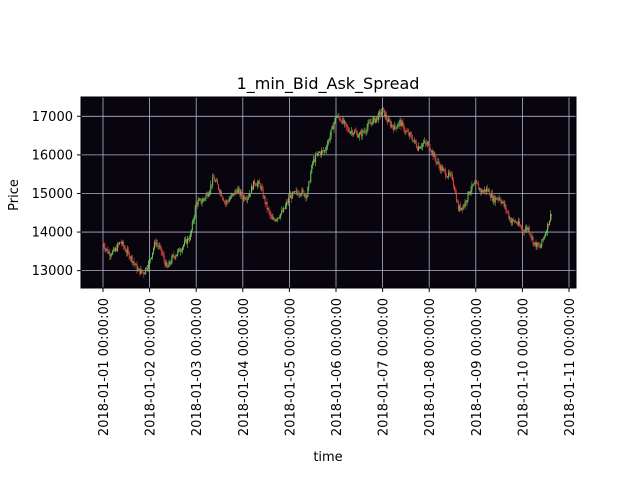  I want to click on x-tick-label: 2018-01-09 00:00:00, so click(477, 367).